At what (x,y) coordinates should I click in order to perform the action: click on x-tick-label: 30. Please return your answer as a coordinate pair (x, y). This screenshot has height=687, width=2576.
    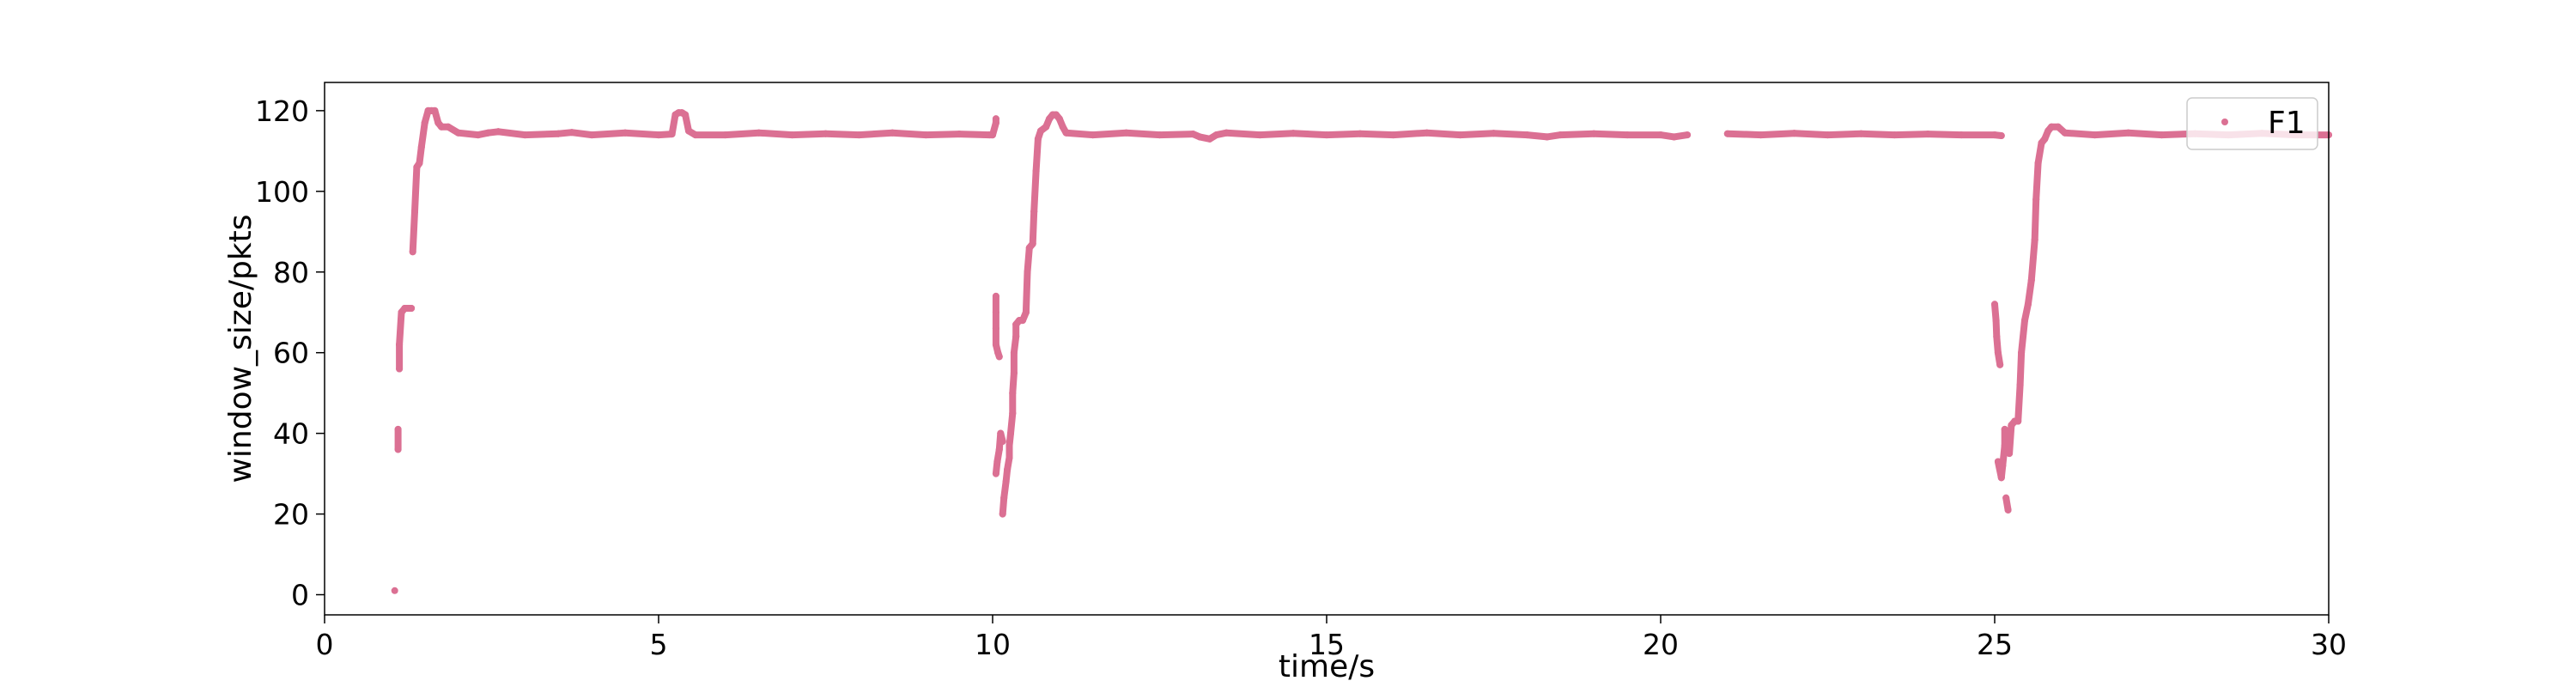
    Looking at the image, I should click on (2329, 644).